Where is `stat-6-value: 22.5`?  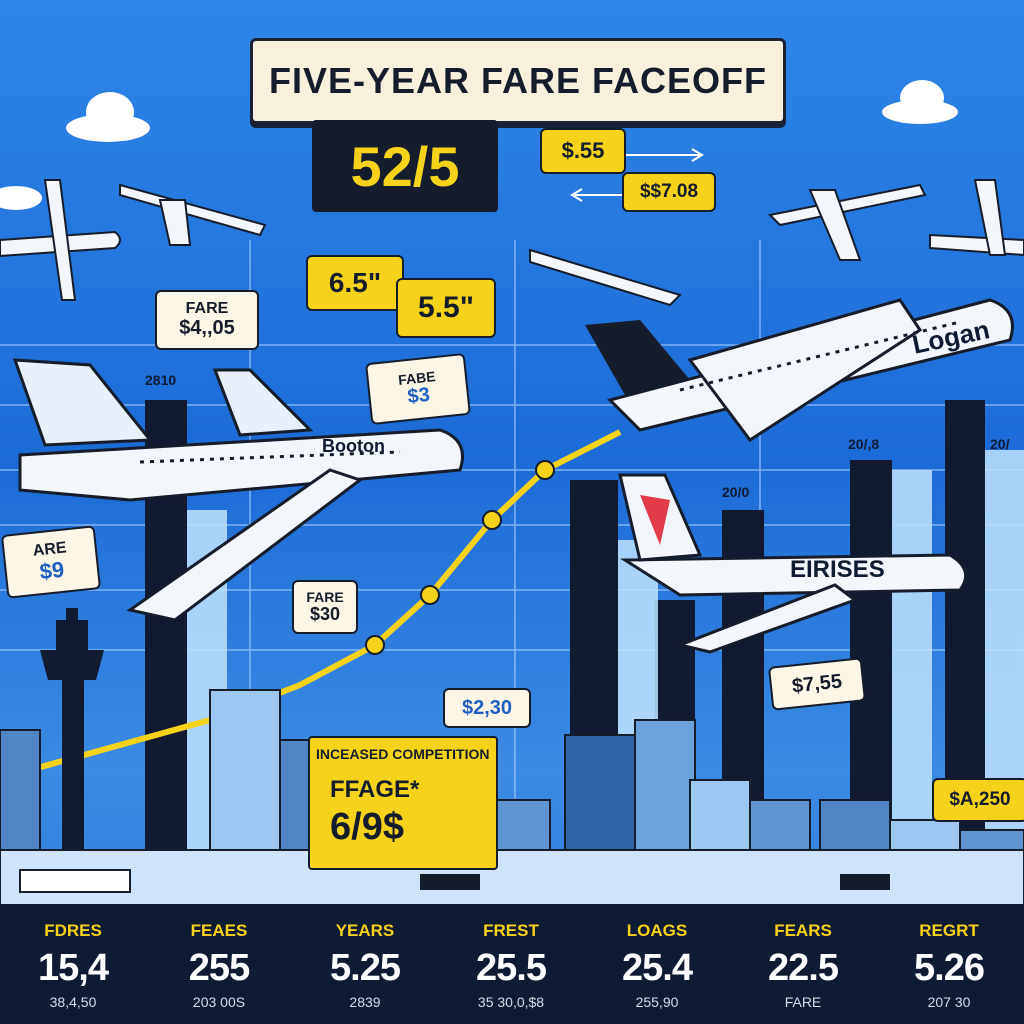 stat-6-value: 22.5 is located at coordinates (803, 968).